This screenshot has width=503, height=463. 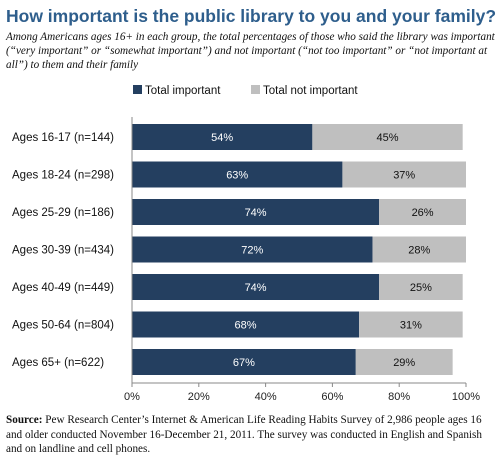 I want to click on data-label: 67%, so click(x=244, y=363).